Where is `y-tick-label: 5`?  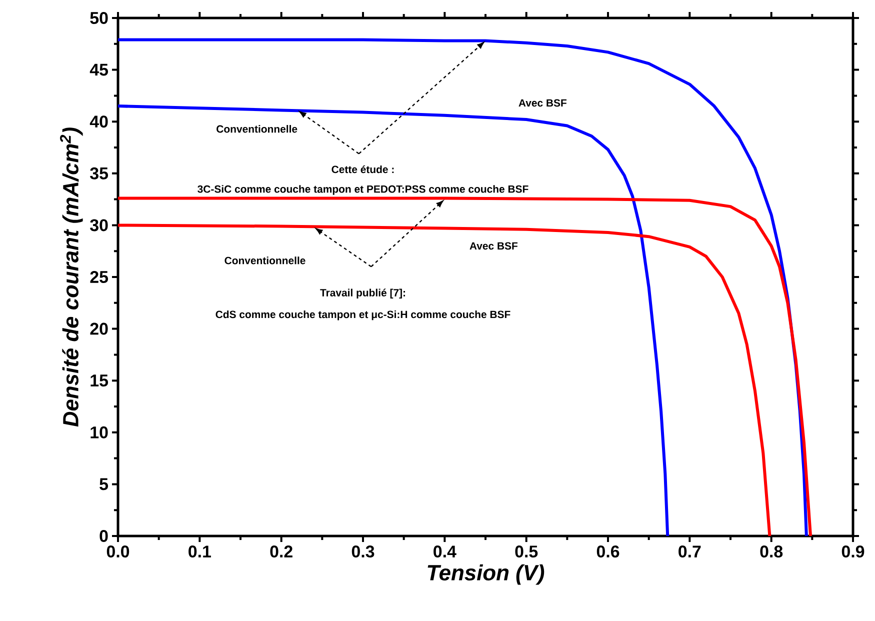 y-tick-label: 5 is located at coordinates (104, 484).